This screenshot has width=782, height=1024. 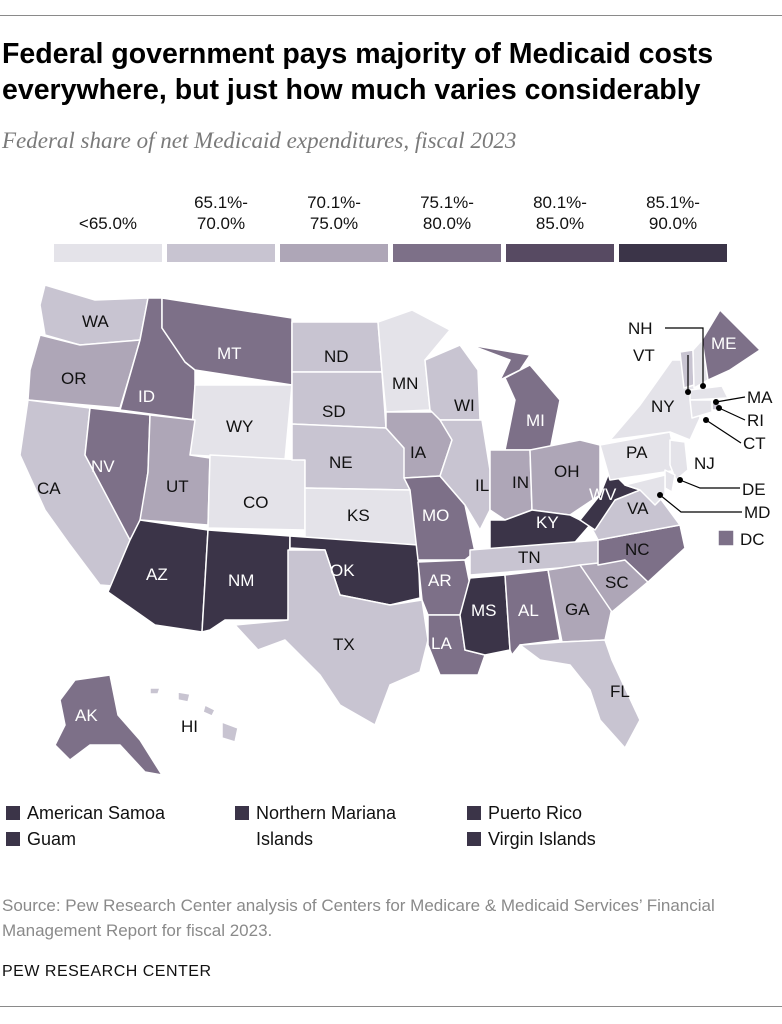 What do you see at coordinates (86, 715) in the screenshot?
I see `label-ak: AK` at bounding box center [86, 715].